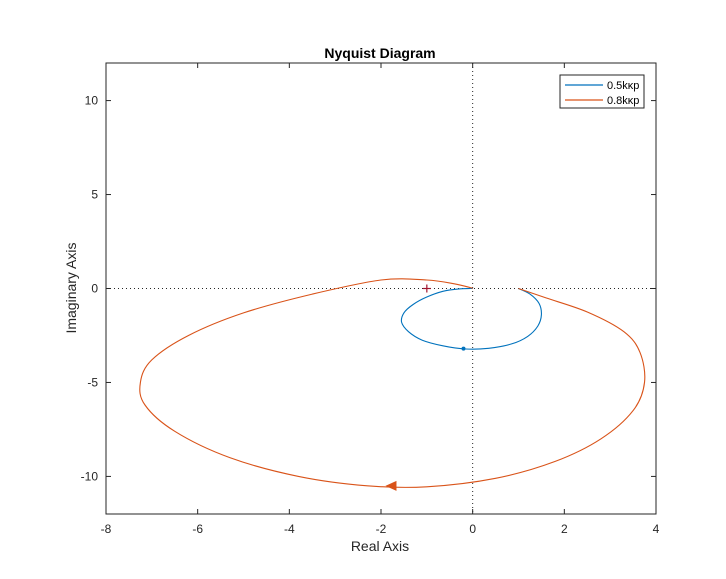  What do you see at coordinates (90, 476) in the screenshot?
I see `y-tick-label: -10` at bounding box center [90, 476].